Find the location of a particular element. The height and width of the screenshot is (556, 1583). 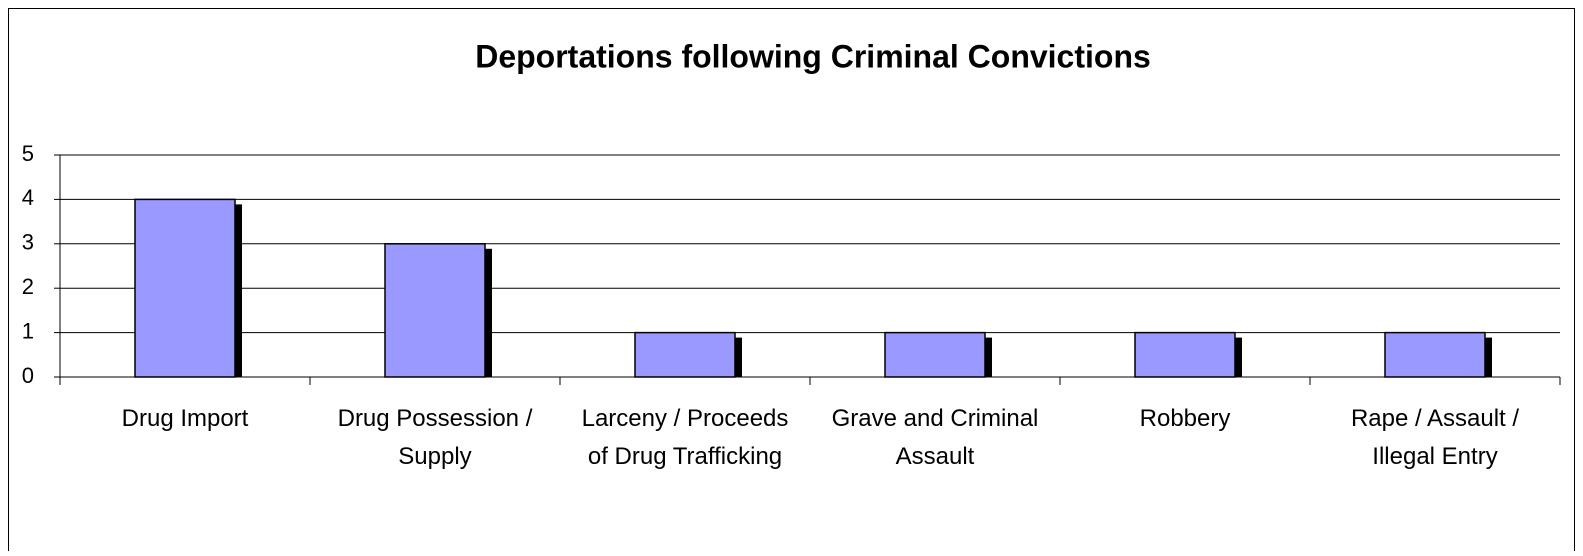

y-tick-label: 4 is located at coordinates (28, 197).